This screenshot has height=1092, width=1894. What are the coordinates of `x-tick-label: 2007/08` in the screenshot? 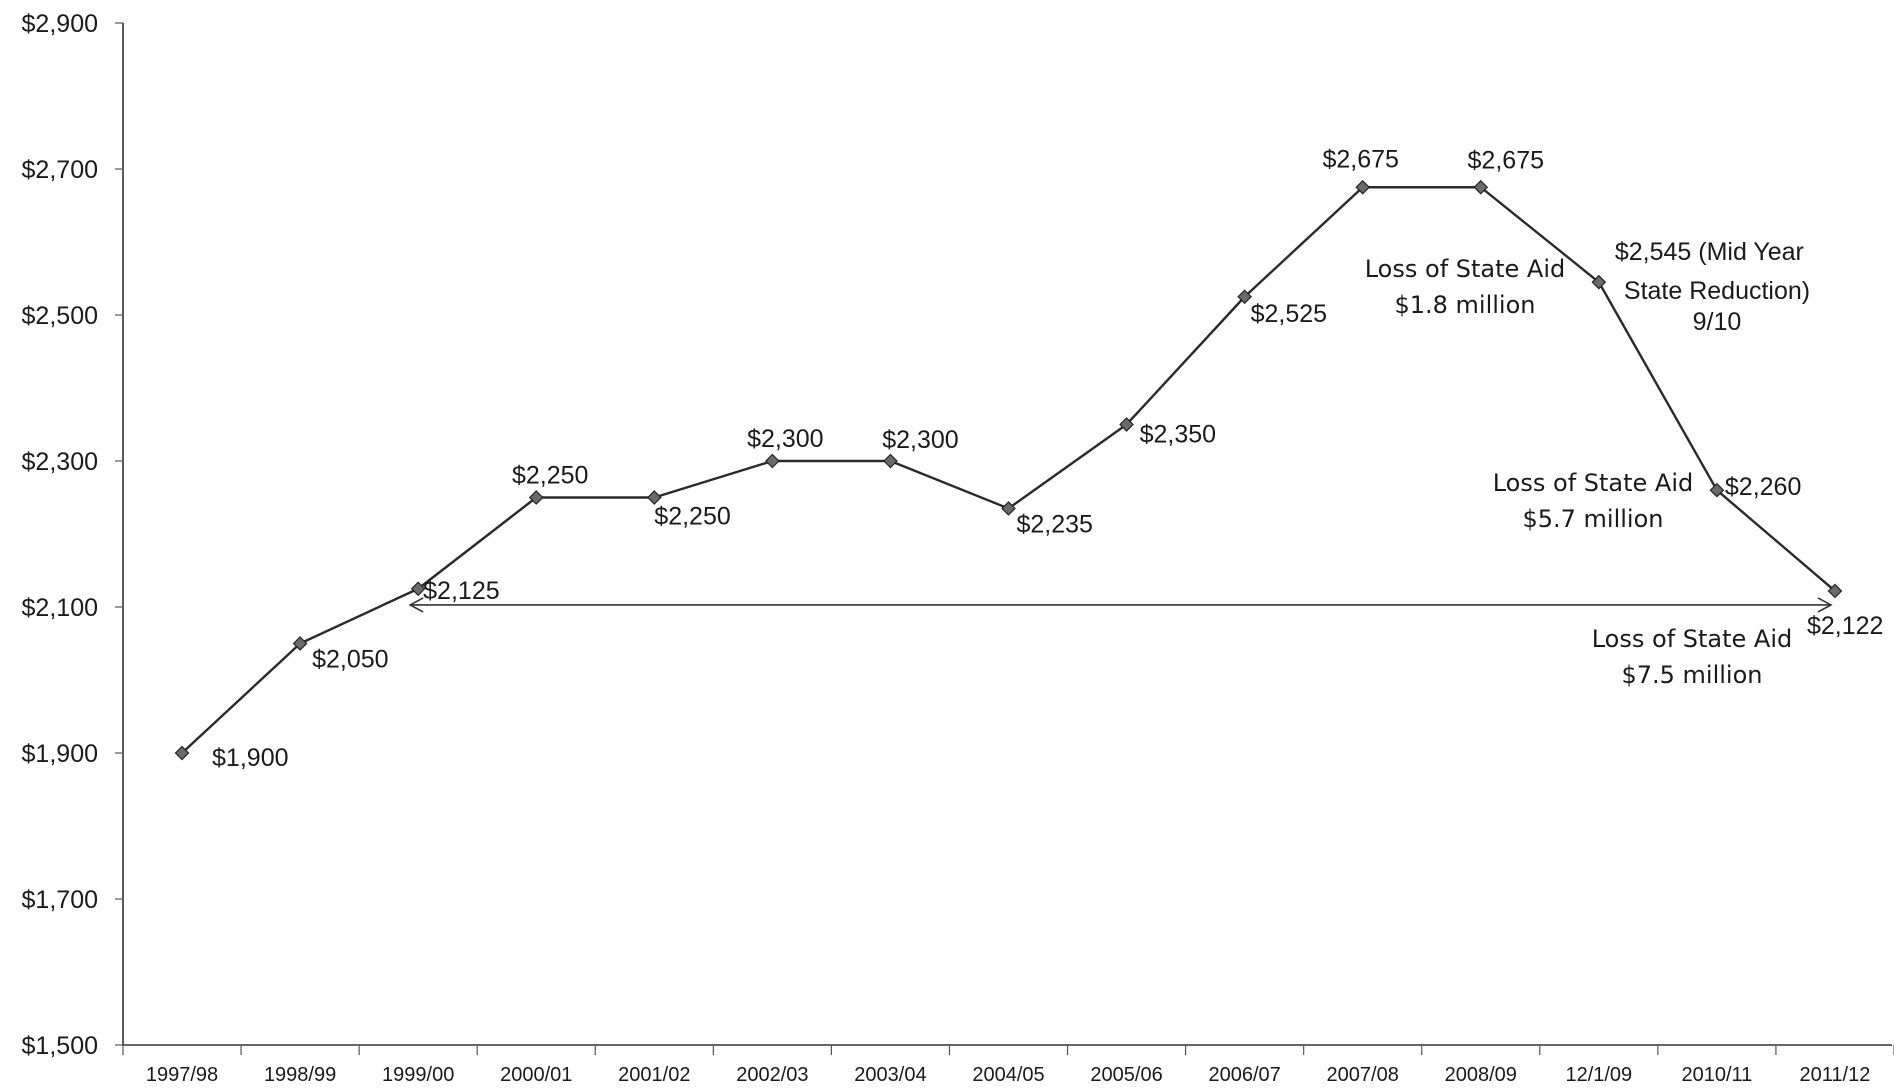 It's located at (1363, 1075).